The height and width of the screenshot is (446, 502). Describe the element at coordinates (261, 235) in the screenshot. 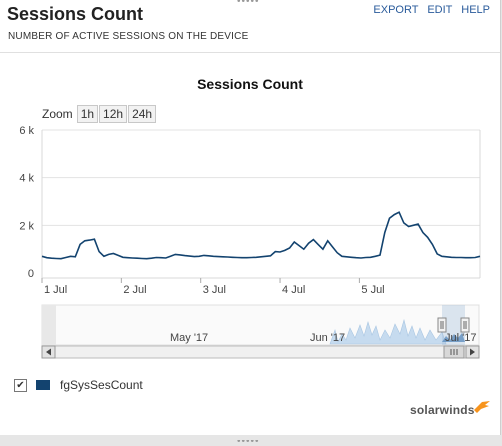

I see `series-line` at that location.